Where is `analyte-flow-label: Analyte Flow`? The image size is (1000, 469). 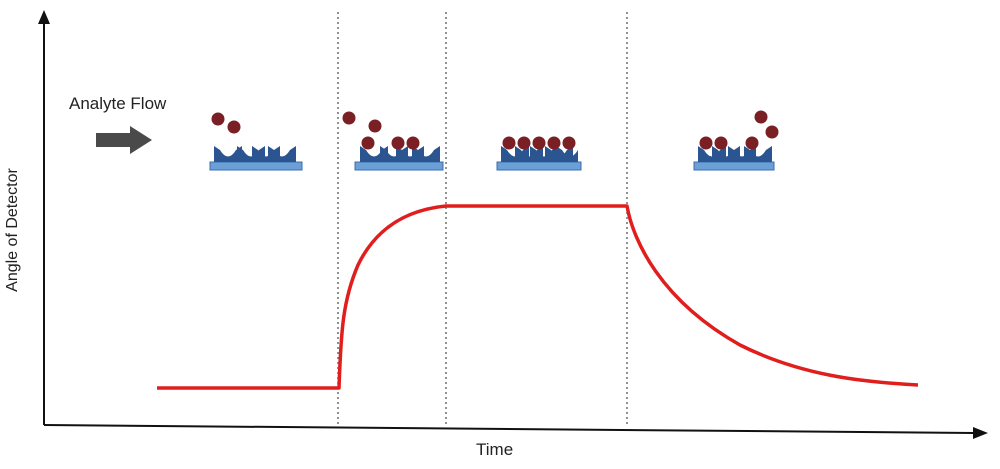 analyte-flow-label: Analyte Flow is located at coordinates (118, 103).